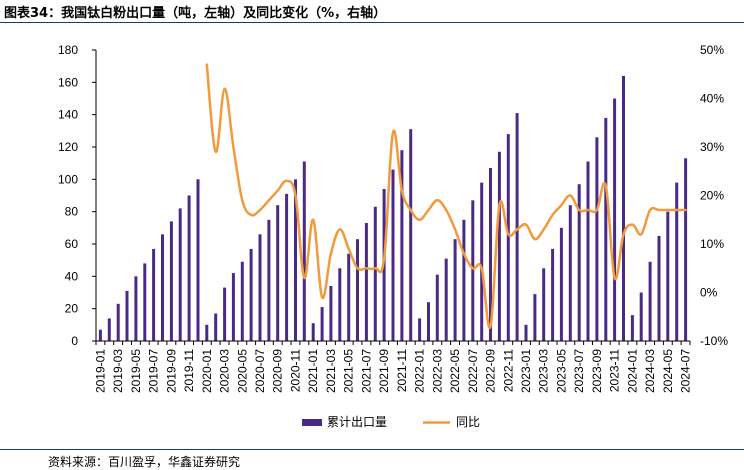 The height and width of the screenshot is (470, 744). What do you see at coordinates (526, 371) in the screenshot?
I see `x-tick-label: 2023-01` at bounding box center [526, 371].